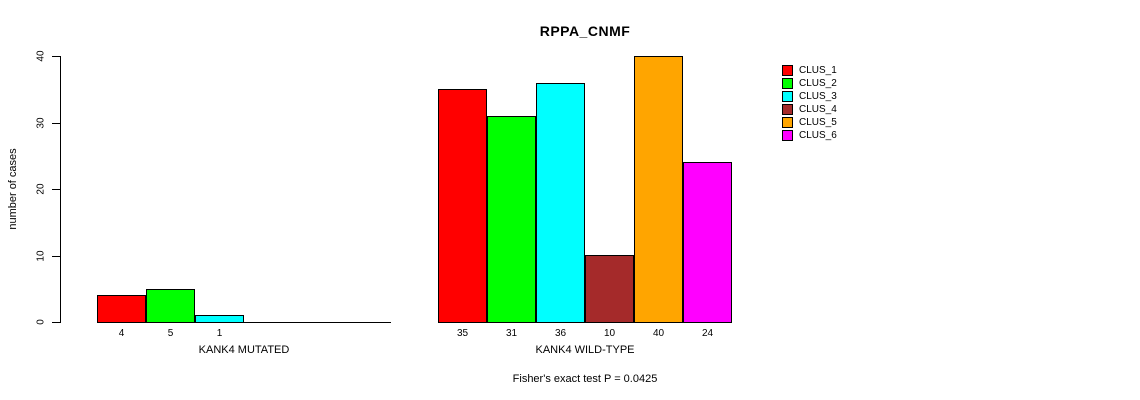 The width and height of the screenshot is (1140, 400). I want to click on legend-label: CLUS_5, so click(818, 122).